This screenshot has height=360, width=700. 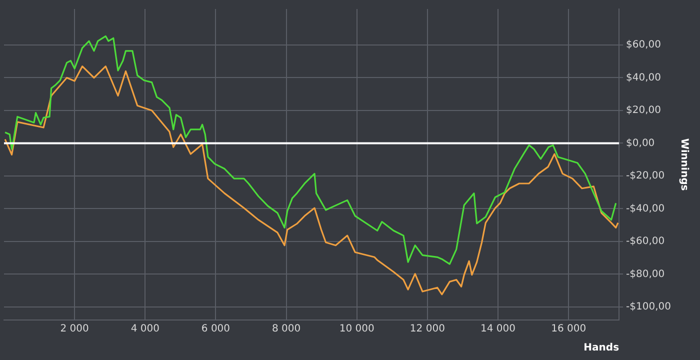 I want to click on x-tick-label: 8 000, so click(x=286, y=329).